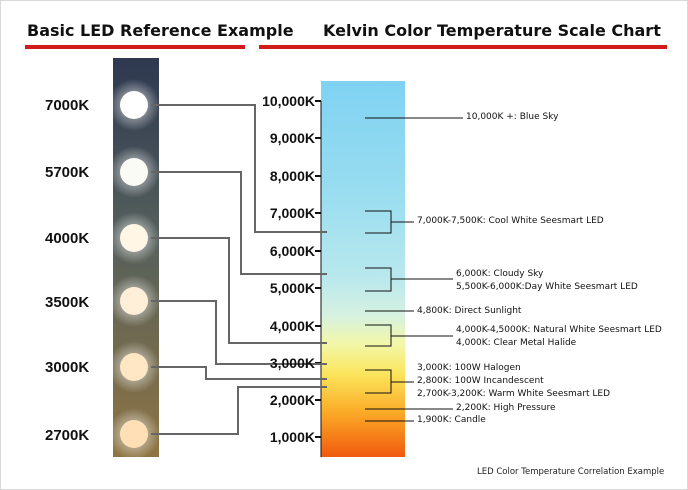 The image size is (688, 490). Describe the element at coordinates (512, 117) in the screenshot. I see `note-blue-sky: 10,000K +: Blue Sky` at that location.